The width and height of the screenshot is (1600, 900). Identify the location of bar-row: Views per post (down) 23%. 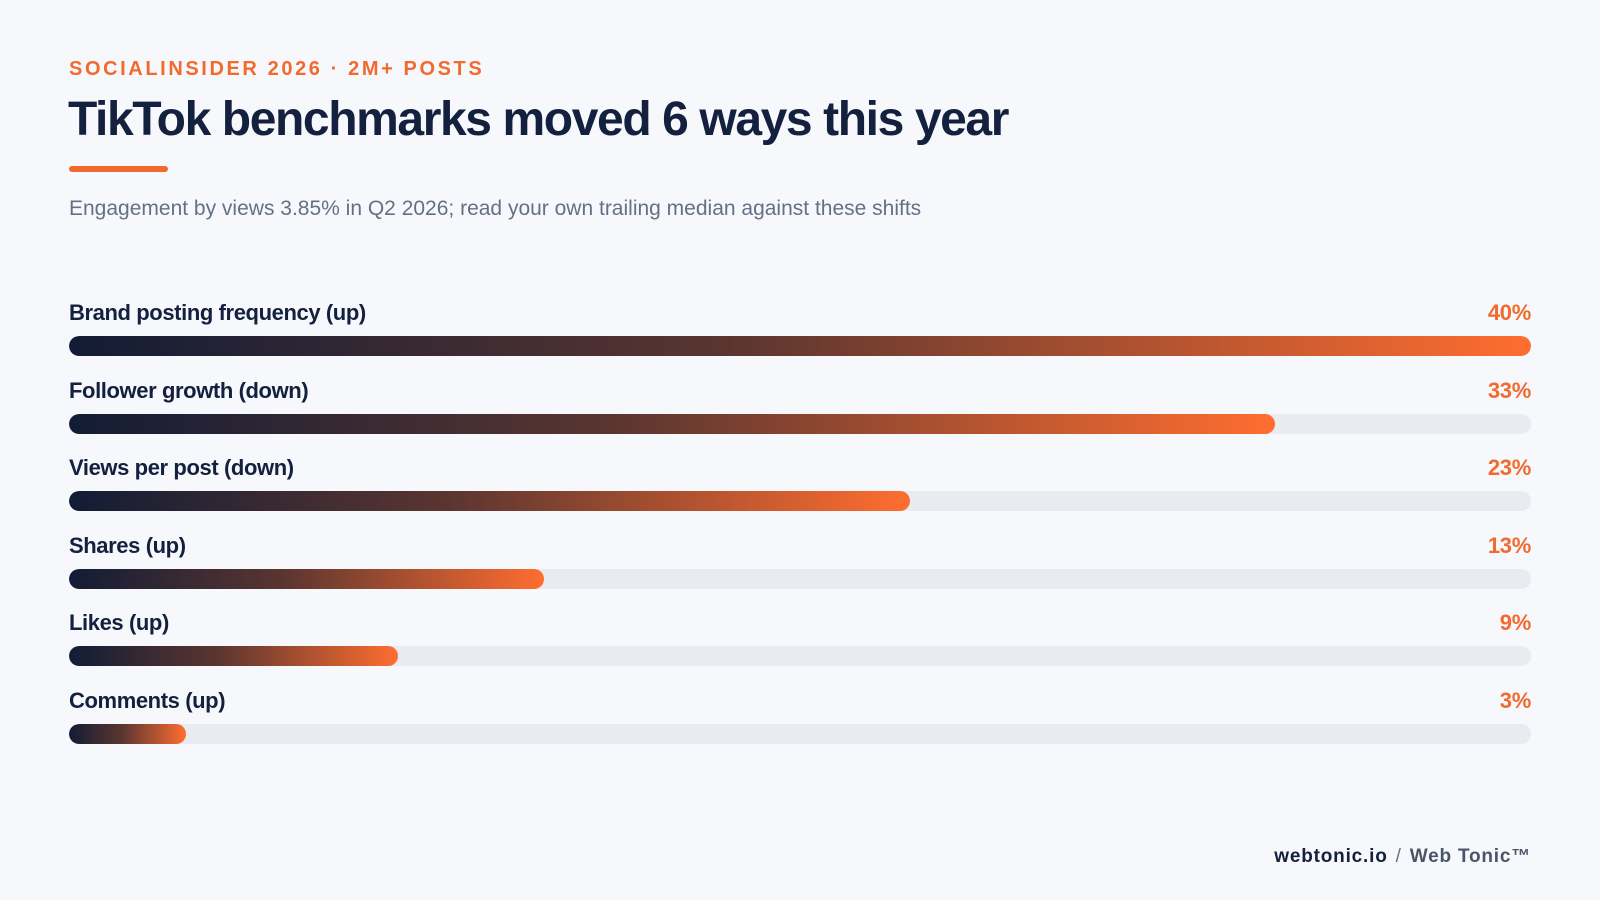
(800, 492).